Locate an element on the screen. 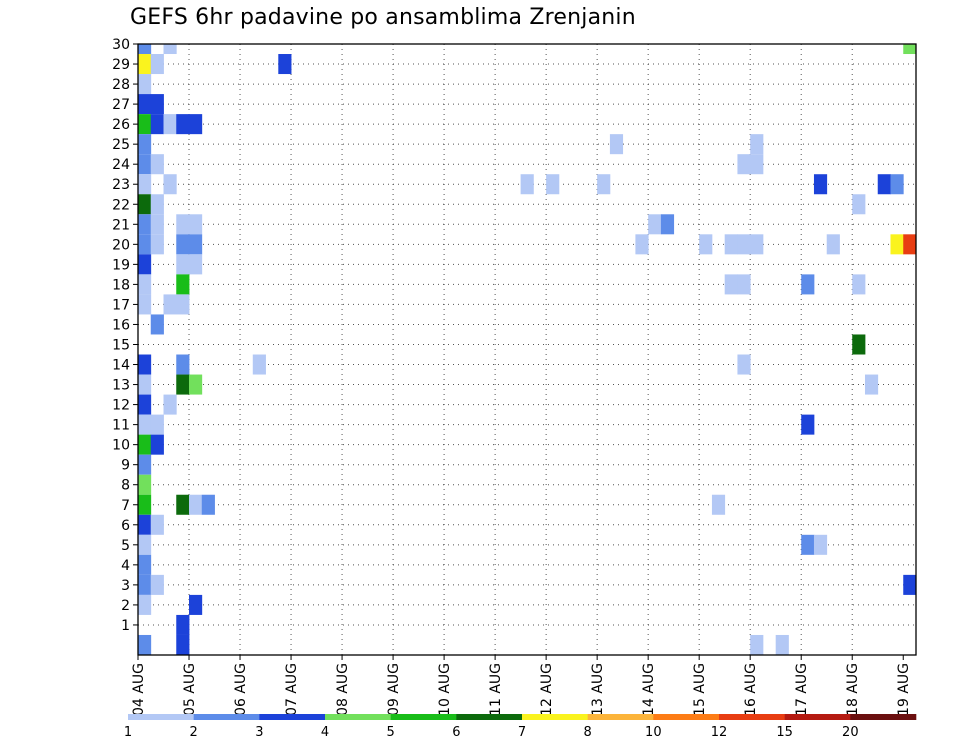 This screenshot has height=742, width=960. y-tick-label: 22 is located at coordinates (121, 205).